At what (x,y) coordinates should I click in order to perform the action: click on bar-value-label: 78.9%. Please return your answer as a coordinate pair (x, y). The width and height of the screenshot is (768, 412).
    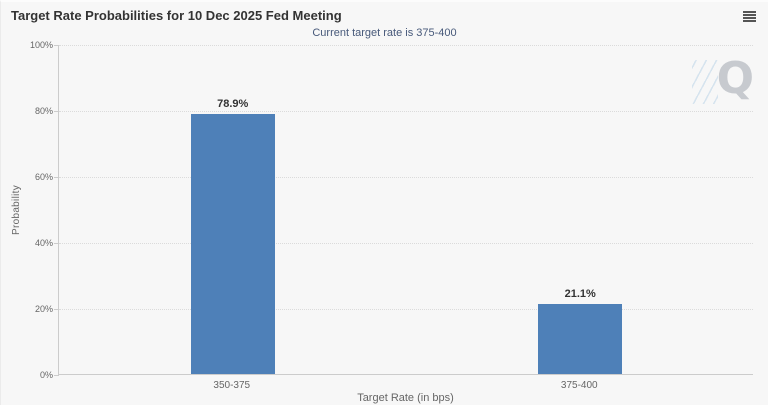
    Looking at the image, I should click on (233, 104).